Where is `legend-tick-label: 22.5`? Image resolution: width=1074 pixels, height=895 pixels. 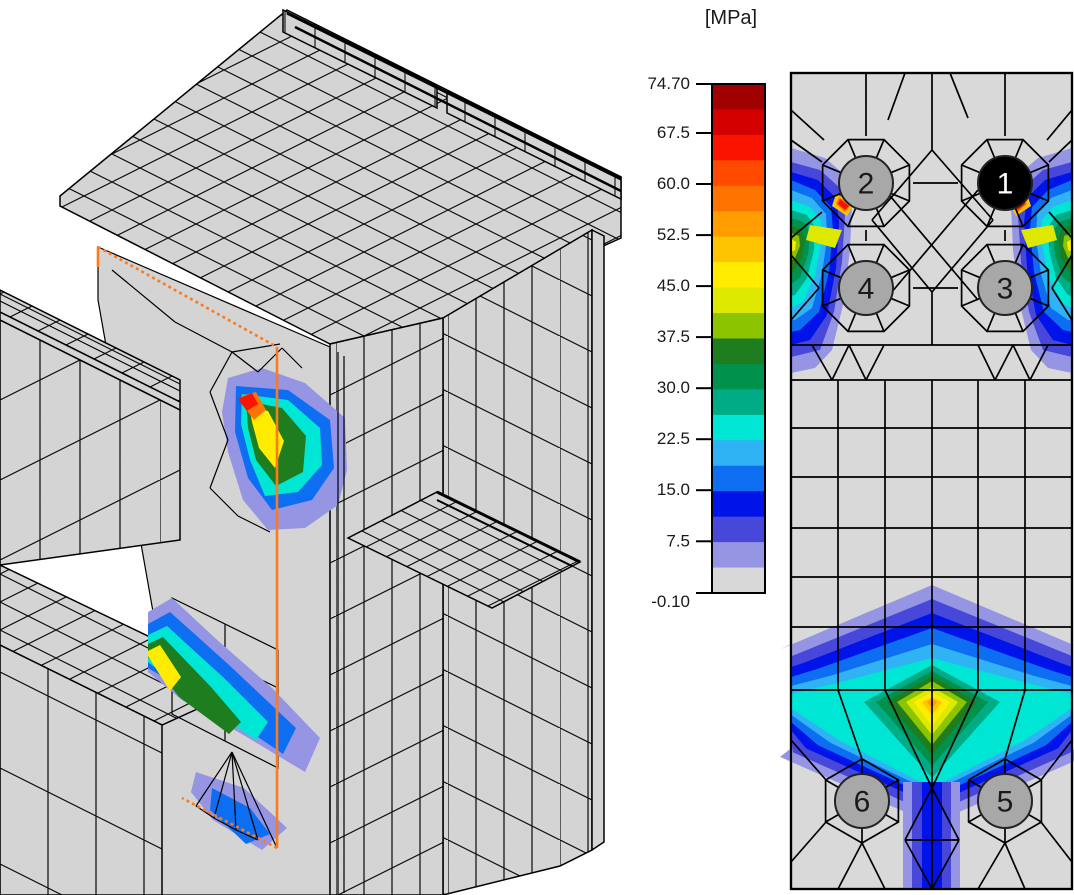 legend-tick-label: 22.5 is located at coordinates (673, 438).